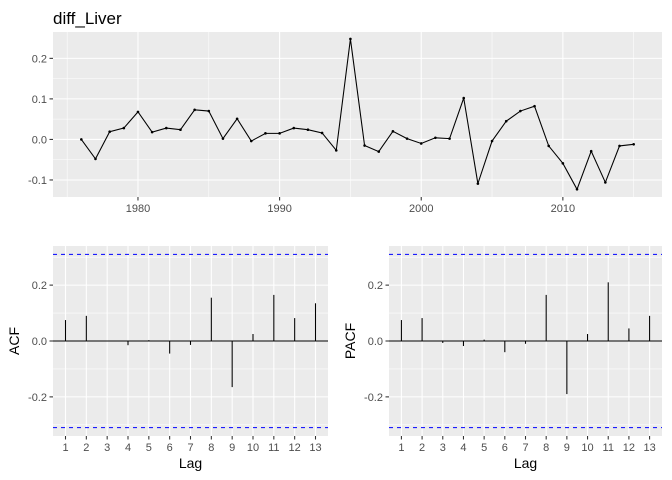  I want to click on y-tick-label: -0.1, so click(37, 181).